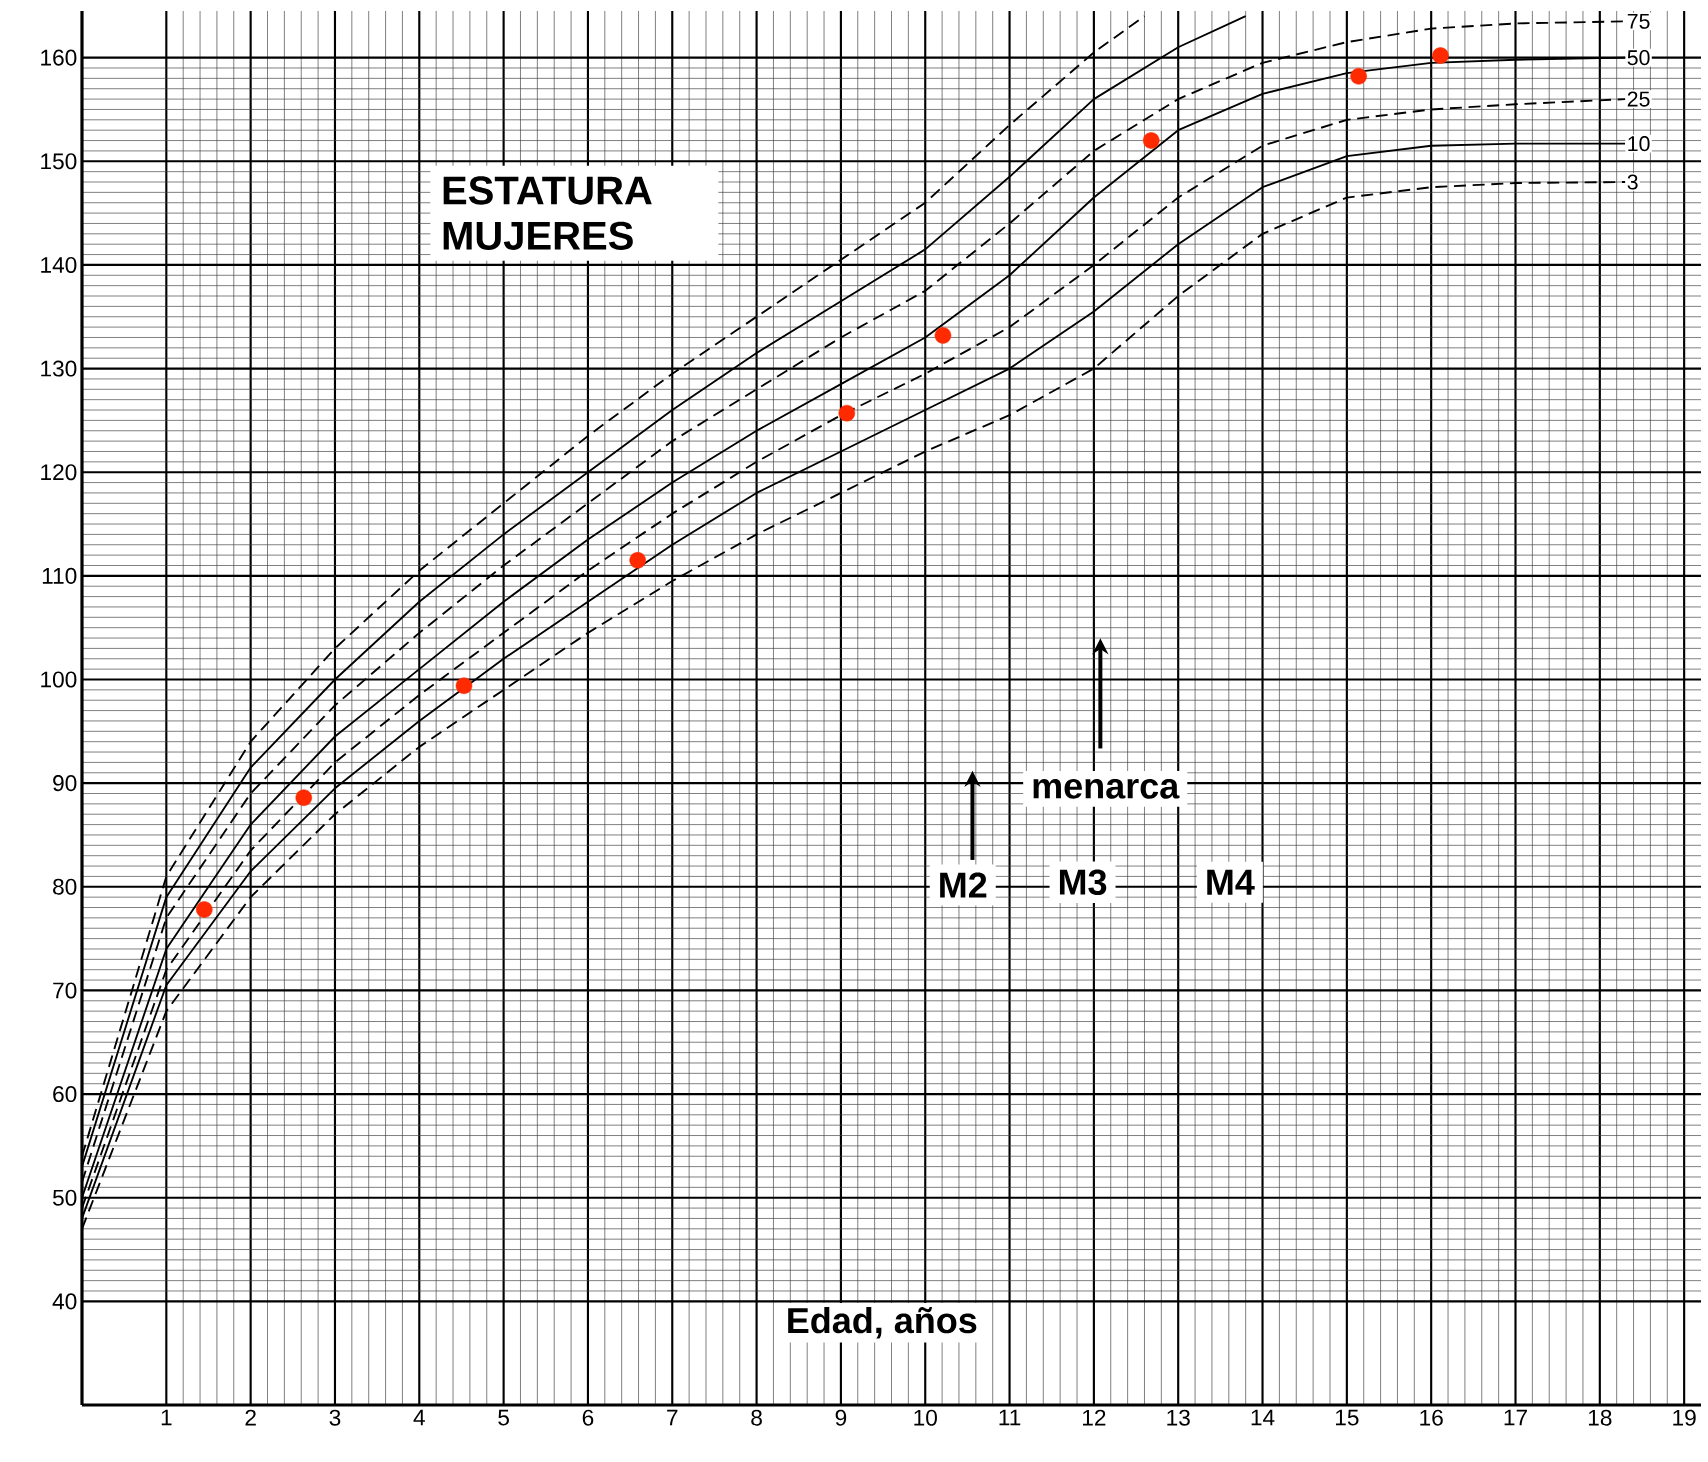 The height and width of the screenshot is (1462, 1708). I want to click on x-tick-label: 5, so click(503, 1417).